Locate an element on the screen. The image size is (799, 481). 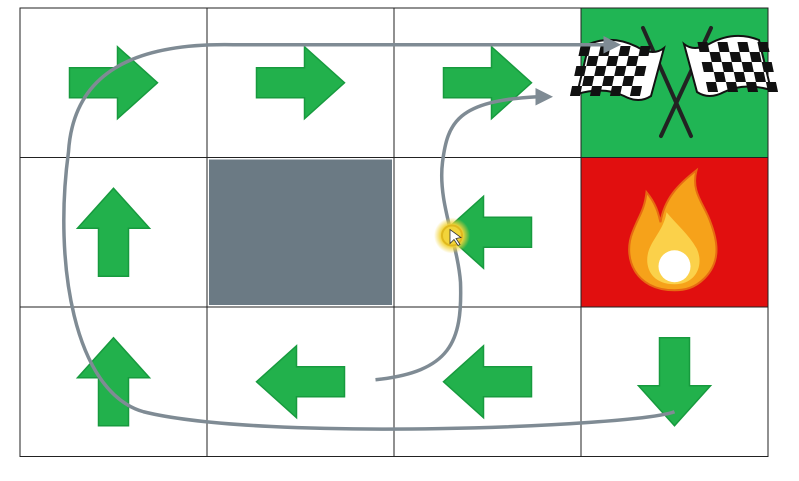
checkered-flags-icon is located at coordinates (674, 82).